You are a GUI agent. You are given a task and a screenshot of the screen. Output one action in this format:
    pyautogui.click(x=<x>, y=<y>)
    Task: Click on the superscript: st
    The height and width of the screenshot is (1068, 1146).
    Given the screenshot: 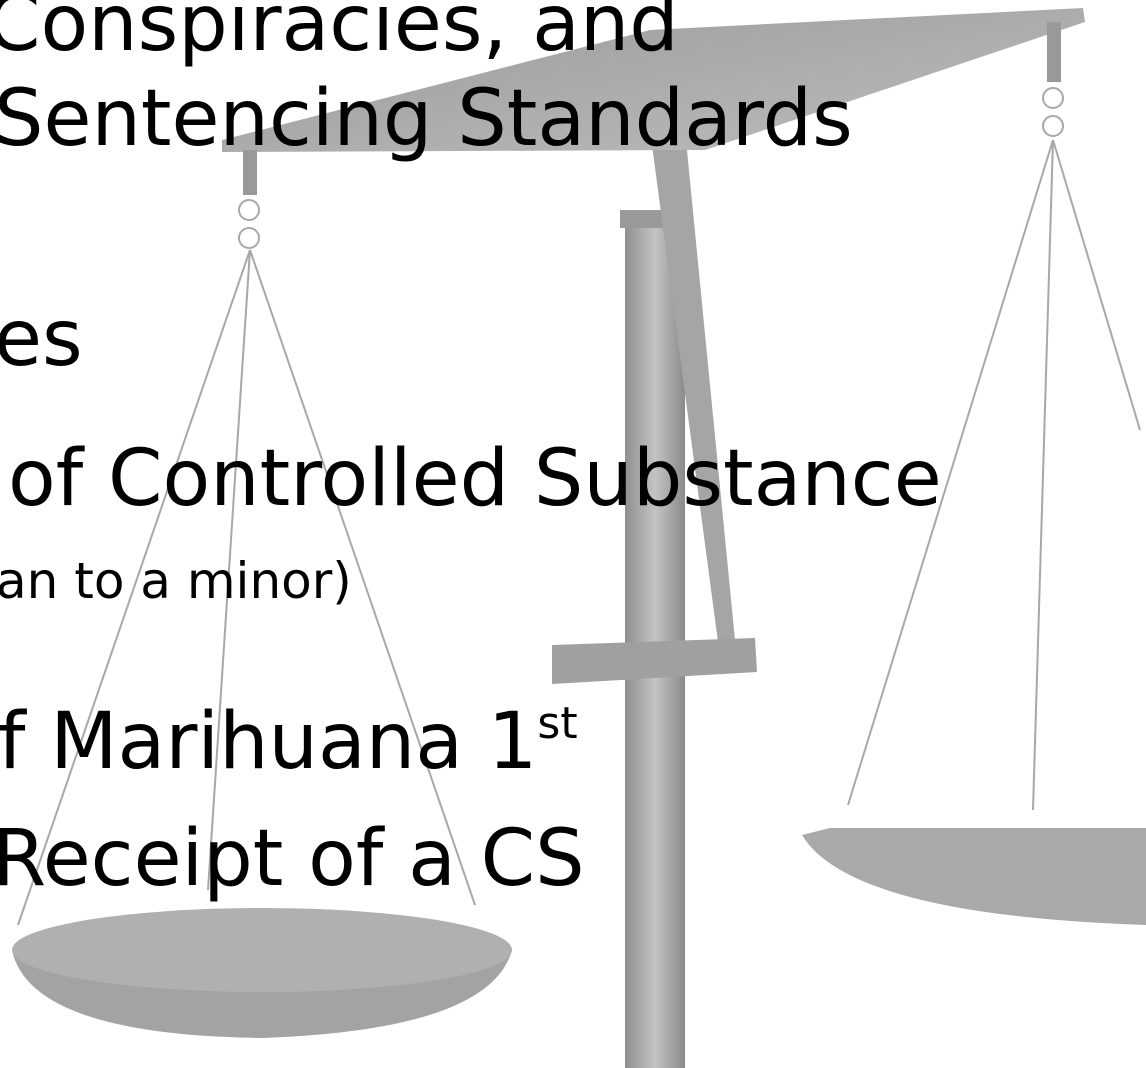 What is the action you would take?
    pyautogui.click(x=557, y=723)
    